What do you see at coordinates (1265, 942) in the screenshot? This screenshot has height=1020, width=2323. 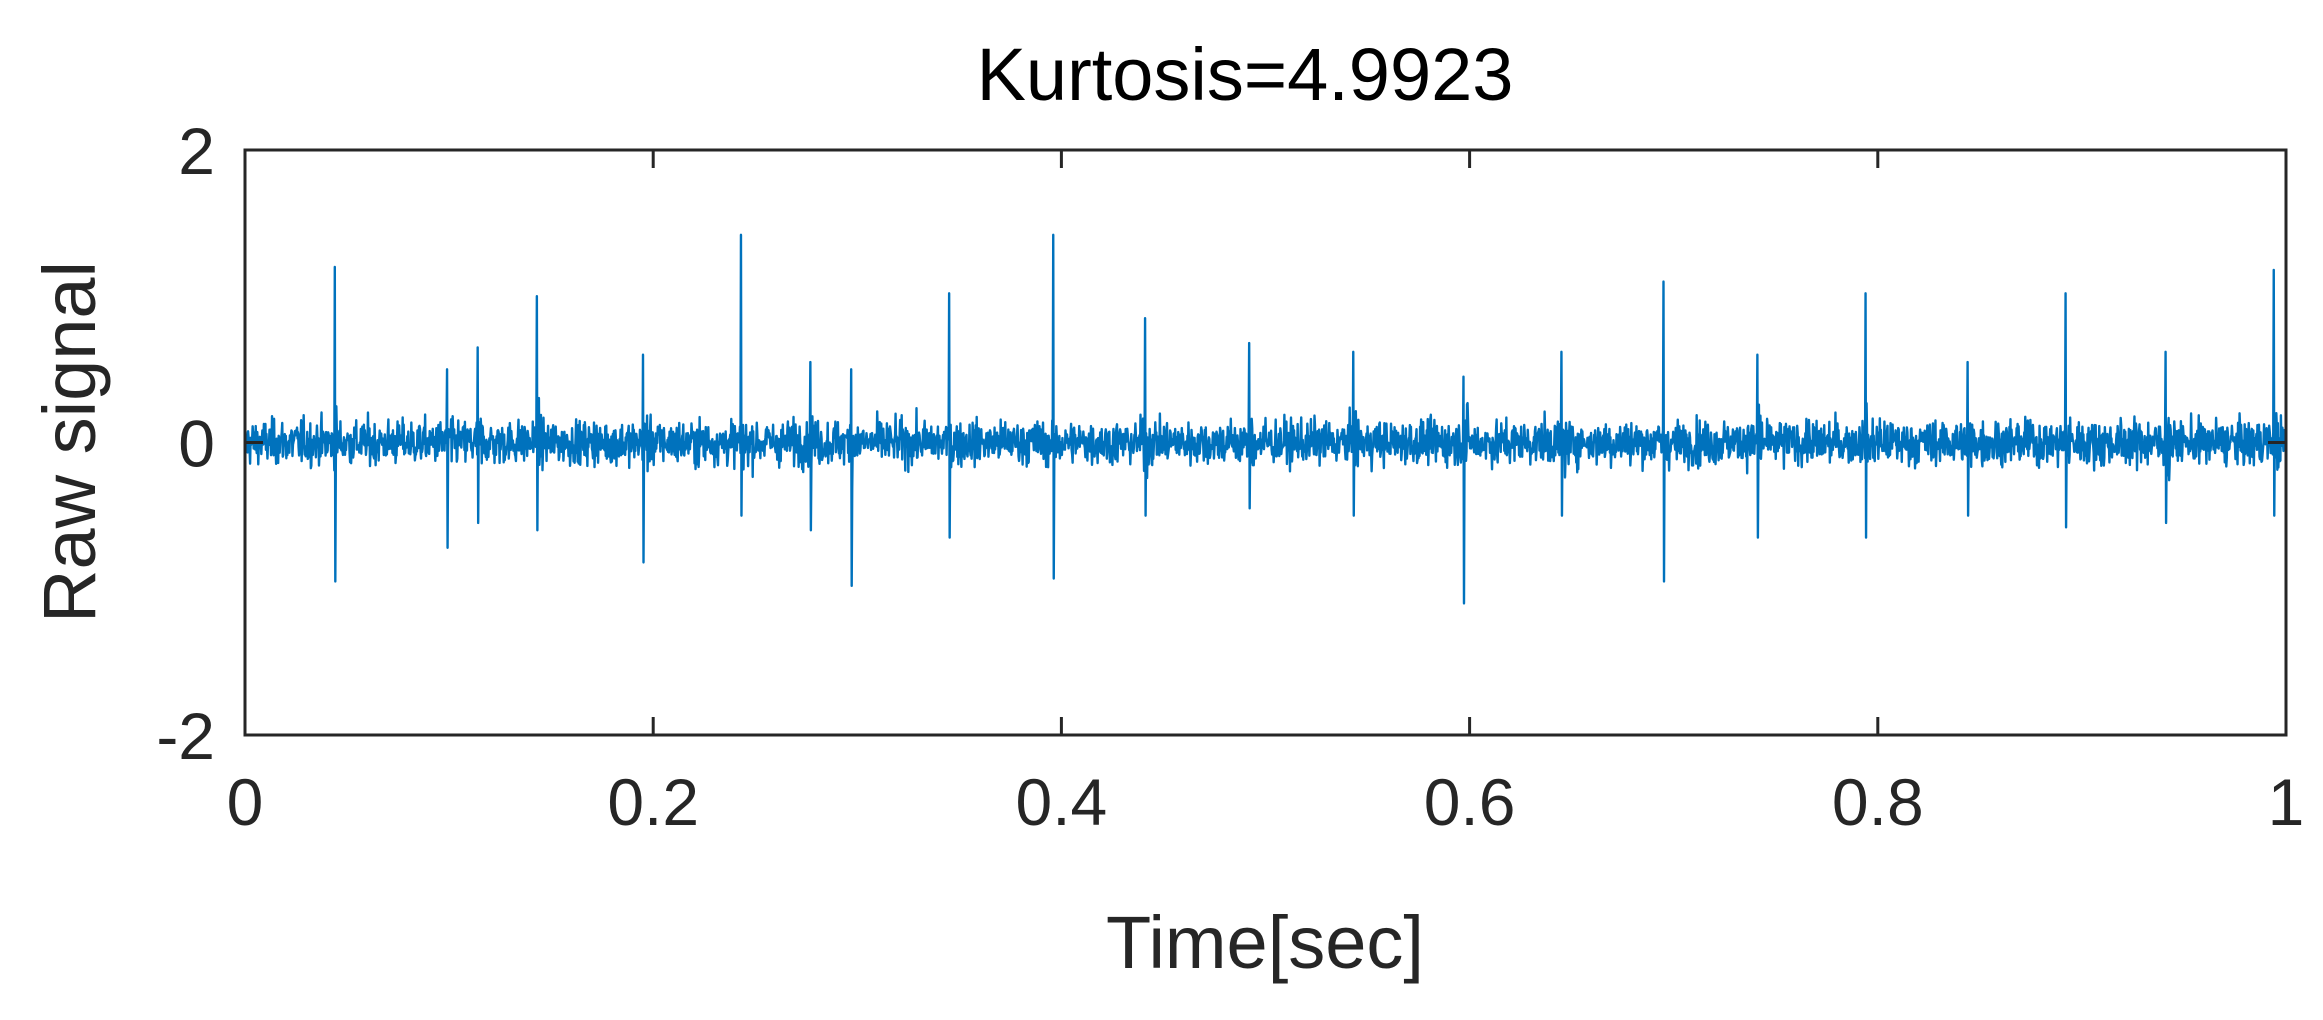 I see `x-axis-title: Time[sec]` at bounding box center [1265, 942].